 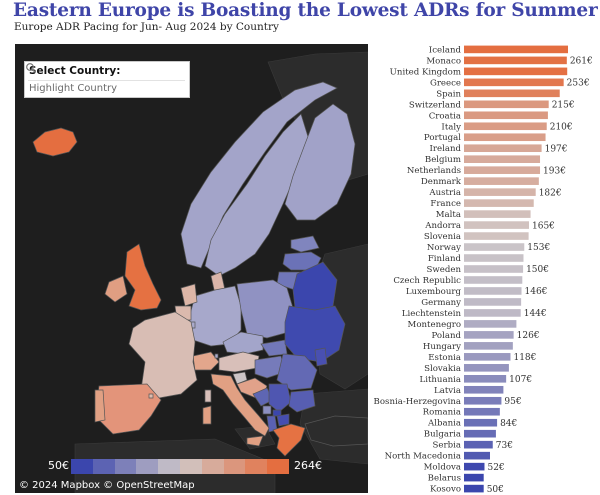 I want to click on bar-category-label: Monaco, so click(x=443, y=61).